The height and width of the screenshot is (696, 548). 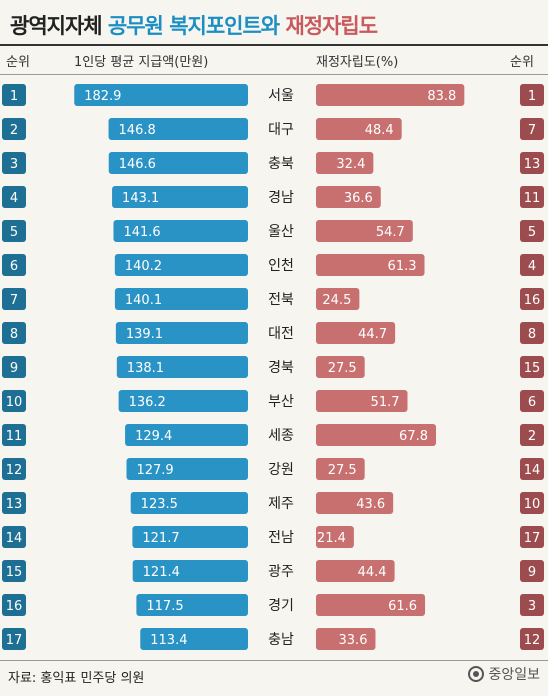 I want to click on fiscal-rank-label: 14, so click(x=532, y=470).